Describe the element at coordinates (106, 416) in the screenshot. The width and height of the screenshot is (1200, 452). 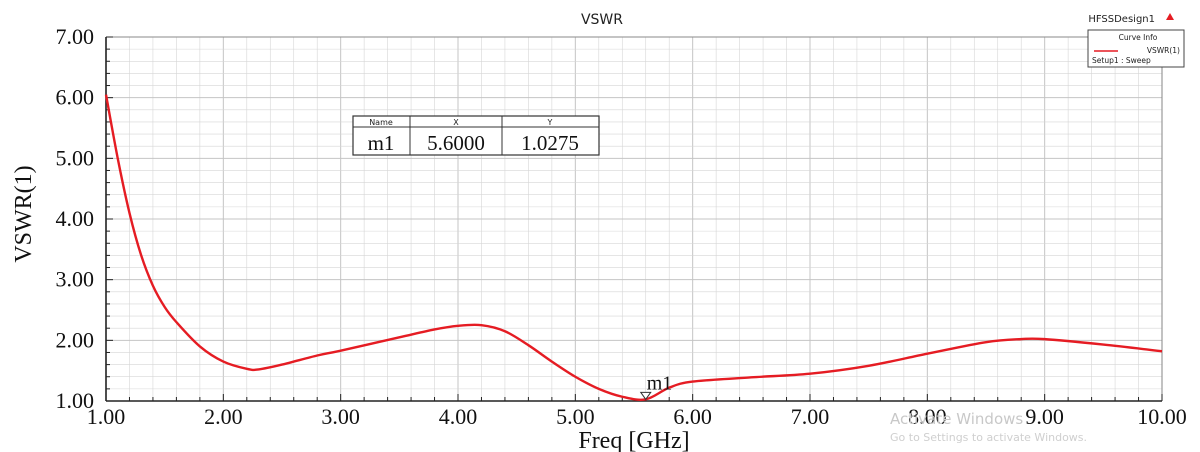
I see `x-tick-label: 1.00` at that location.